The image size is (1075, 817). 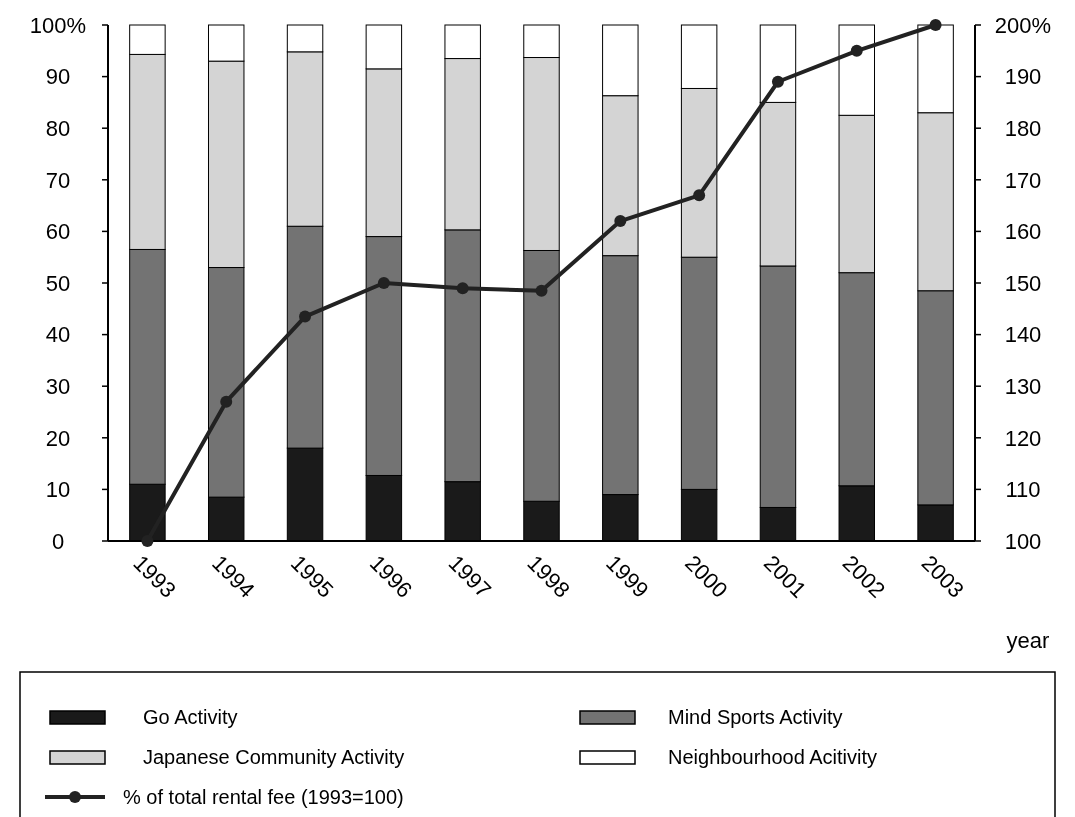 What do you see at coordinates (263, 797) in the screenshot?
I see `legend-label: % of total rental fee (1993=100)` at bounding box center [263, 797].